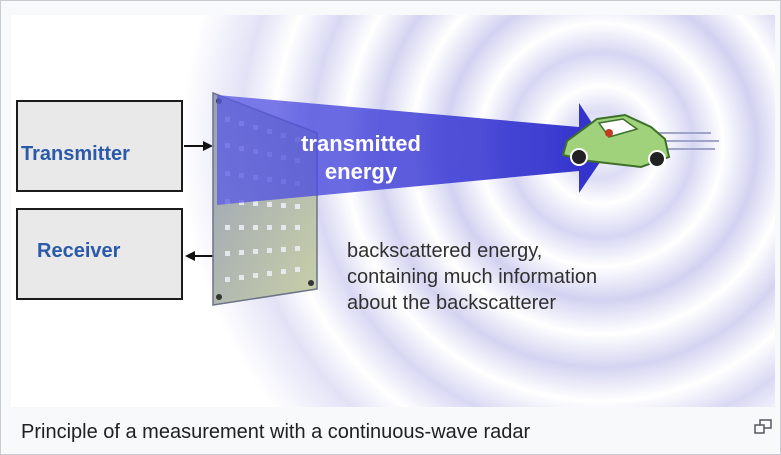  I want to click on transmitter-box: Transmitter, so click(99, 146).